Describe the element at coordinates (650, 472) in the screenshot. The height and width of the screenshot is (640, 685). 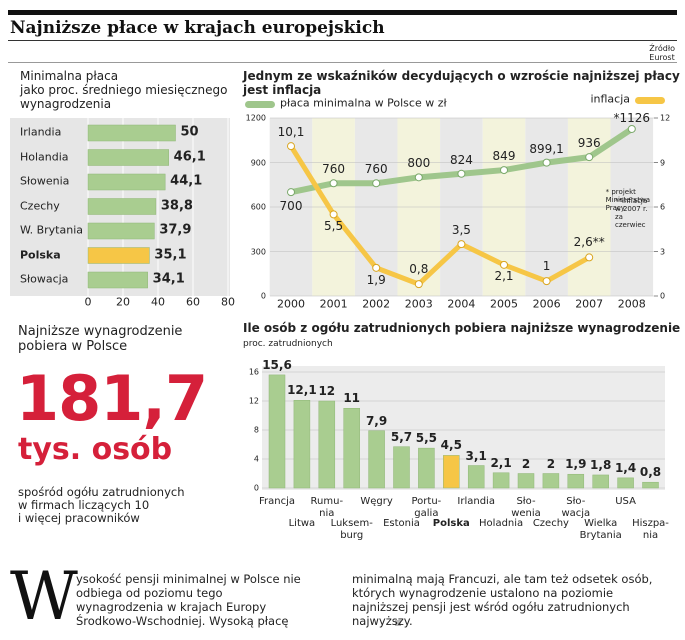
I see `value-label: 0,8` at that location.